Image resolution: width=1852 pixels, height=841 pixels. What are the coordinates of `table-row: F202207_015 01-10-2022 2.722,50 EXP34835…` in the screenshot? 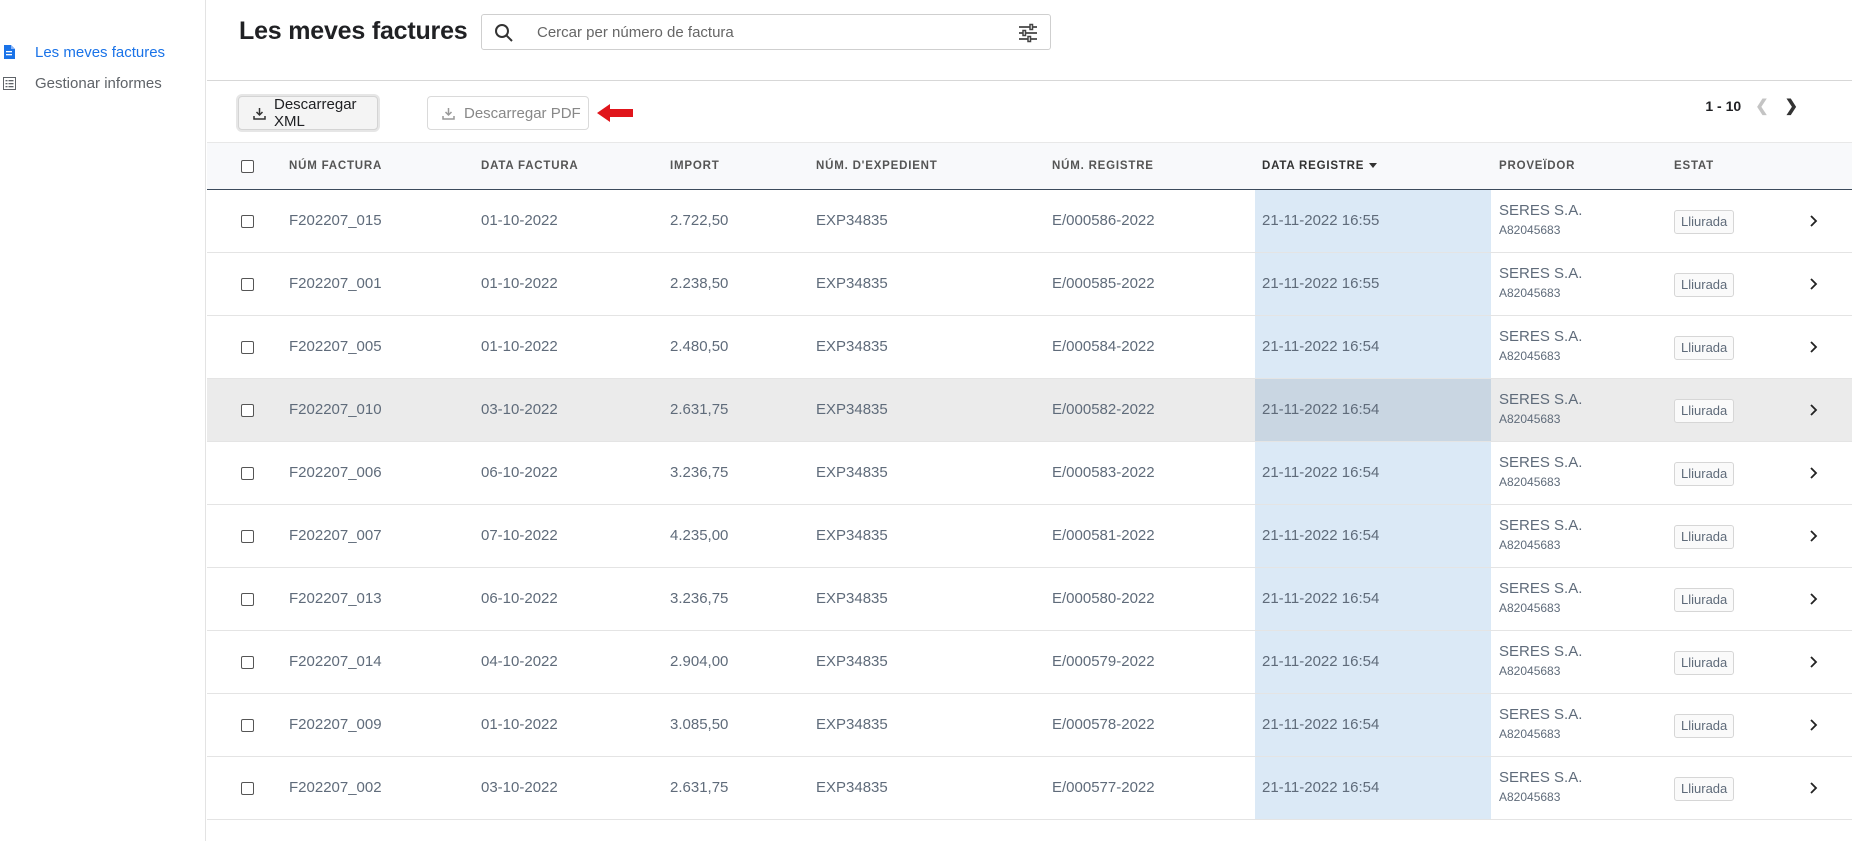 It's located at (1029, 221).